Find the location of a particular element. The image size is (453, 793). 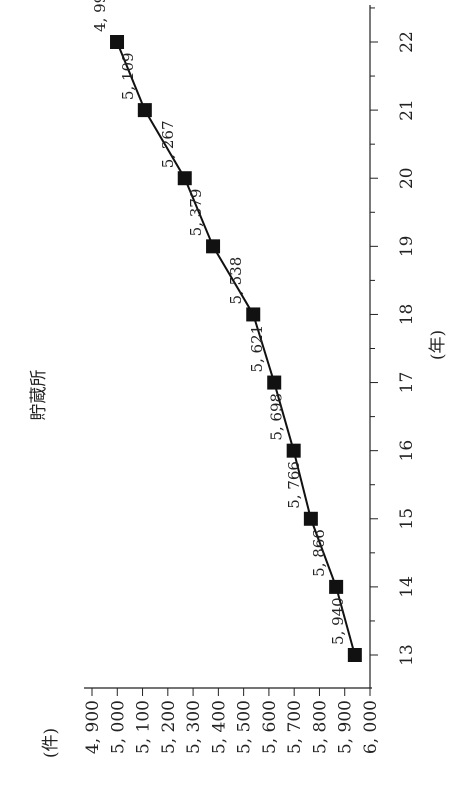

year-tick-label: 19 is located at coordinates (407, 247).